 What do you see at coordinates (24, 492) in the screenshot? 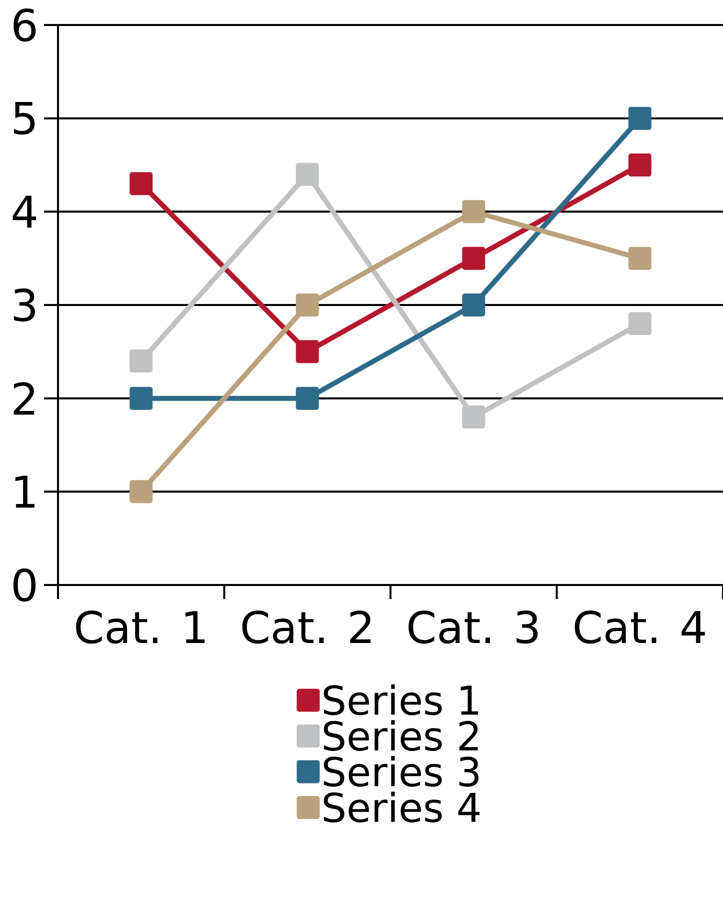
I see `y-tick-label: 1` at bounding box center [24, 492].